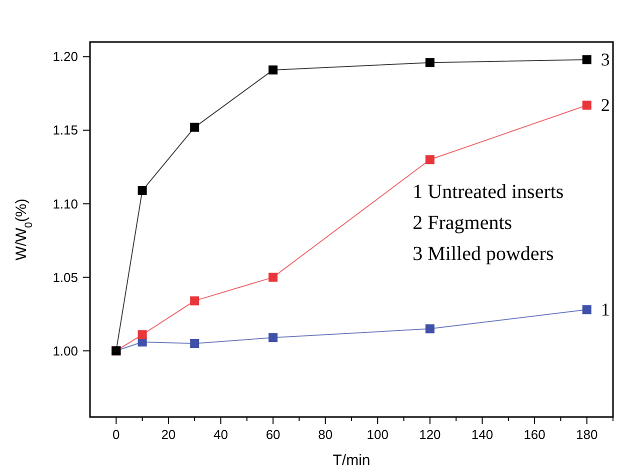 The height and width of the screenshot is (469, 630). What do you see at coordinates (587, 434) in the screenshot?
I see `x-tick-label: 180` at bounding box center [587, 434].